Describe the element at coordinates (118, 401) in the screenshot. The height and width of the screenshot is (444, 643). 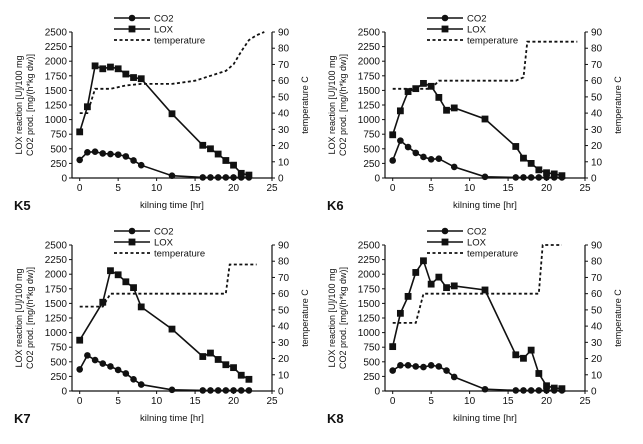
I see `x-tick-label: 5` at that location.